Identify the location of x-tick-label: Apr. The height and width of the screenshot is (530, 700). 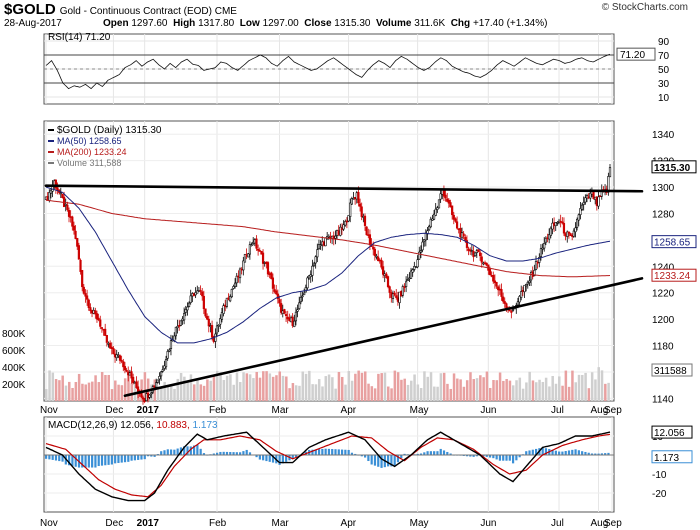
(349, 410).